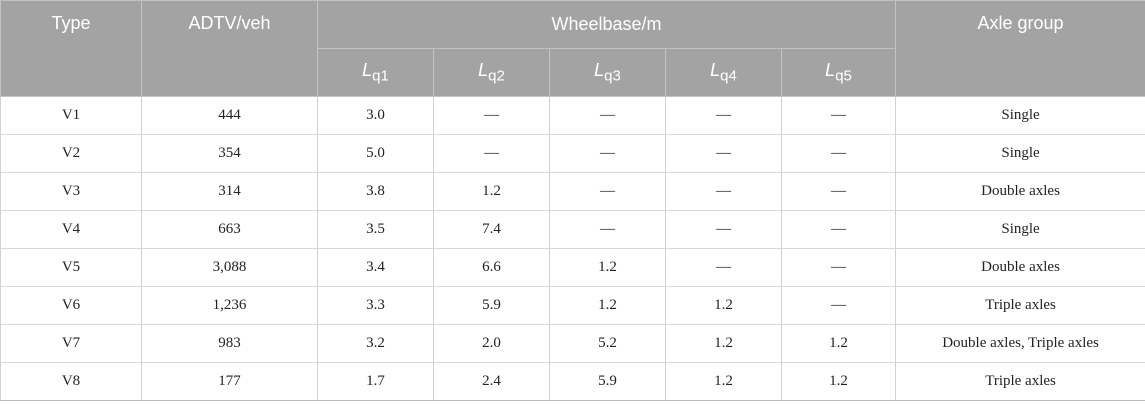 The width and height of the screenshot is (1145, 404). Describe the element at coordinates (608, 382) in the screenshot. I see `cell-lq3: 5.9` at that location.